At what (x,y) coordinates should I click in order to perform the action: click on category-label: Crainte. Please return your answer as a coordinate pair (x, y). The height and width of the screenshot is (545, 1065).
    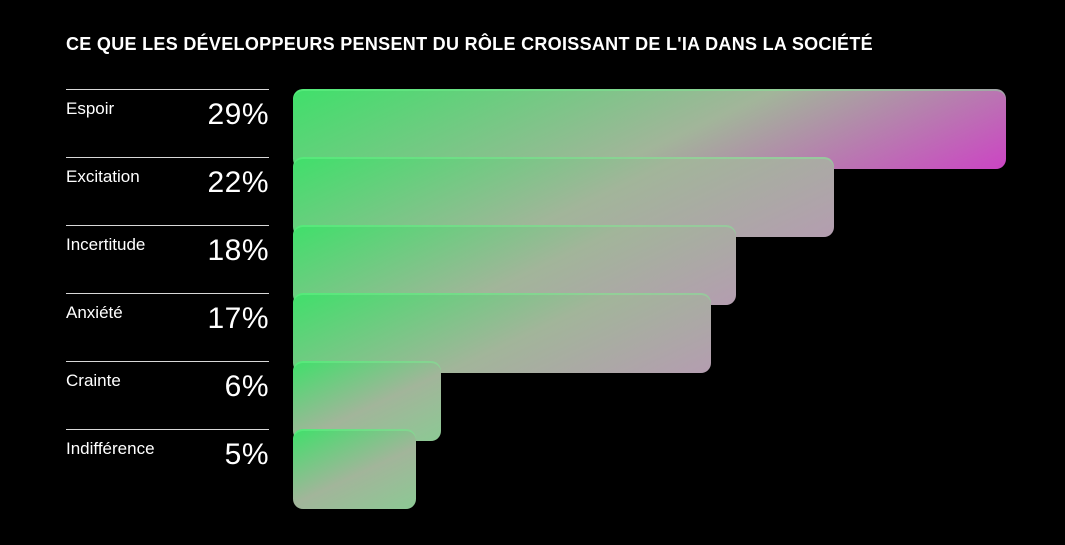
    Looking at the image, I should click on (93, 380).